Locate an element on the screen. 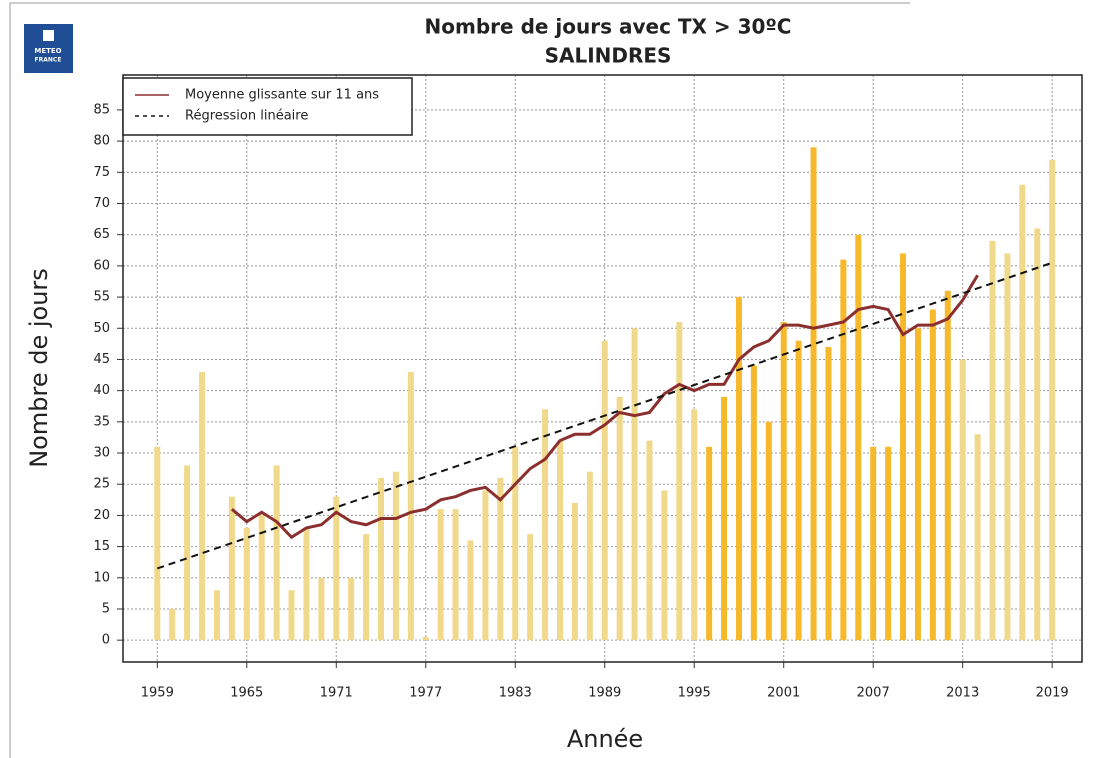 The width and height of the screenshot is (1099, 758). y-axis-label: Nombre de jours is located at coordinates (39, 368).